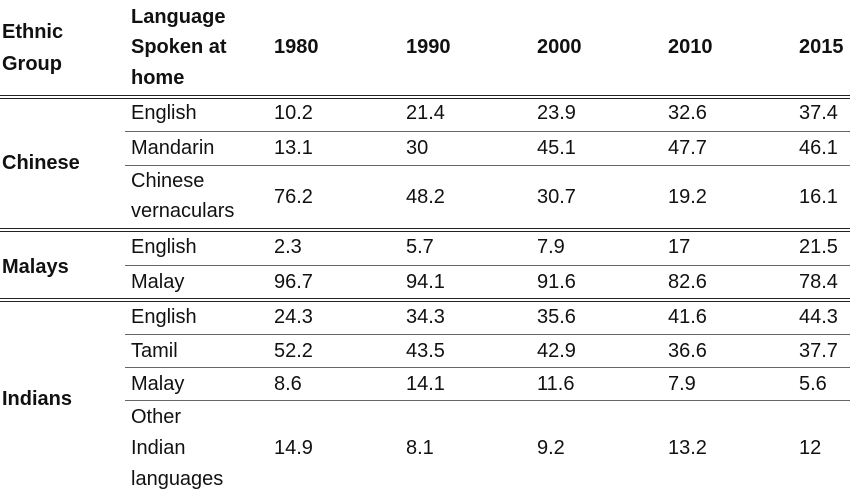 The height and width of the screenshot is (494, 850). Describe the element at coordinates (293, 148) in the screenshot. I see `value-chinese-mandarin-1980: 13.1` at that location.